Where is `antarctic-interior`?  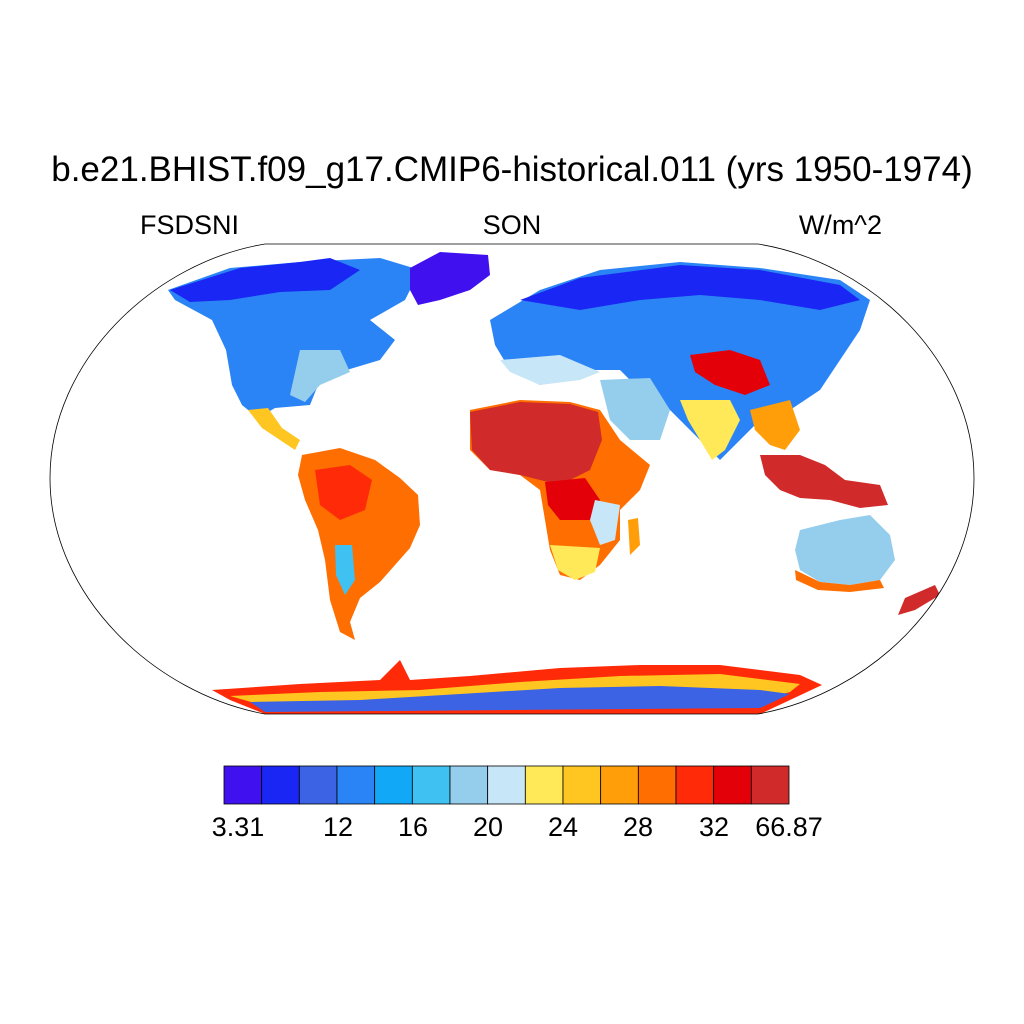
antarctic-interior is located at coordinates (520, 699).